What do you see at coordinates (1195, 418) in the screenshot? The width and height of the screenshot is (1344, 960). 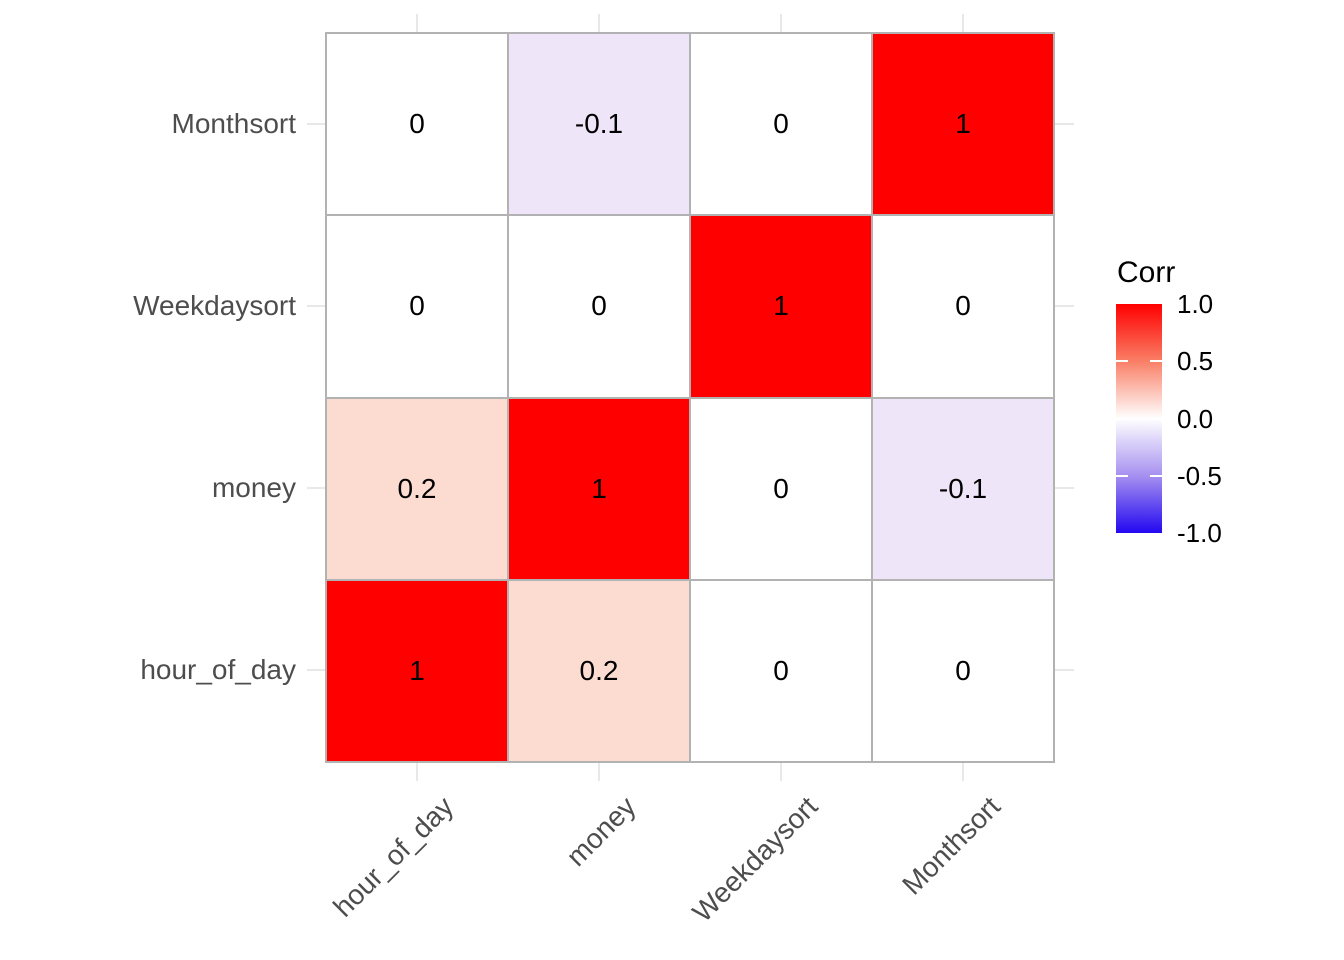 I see `legend-tick-label: 0.0` at bounding box center [1195, 418].